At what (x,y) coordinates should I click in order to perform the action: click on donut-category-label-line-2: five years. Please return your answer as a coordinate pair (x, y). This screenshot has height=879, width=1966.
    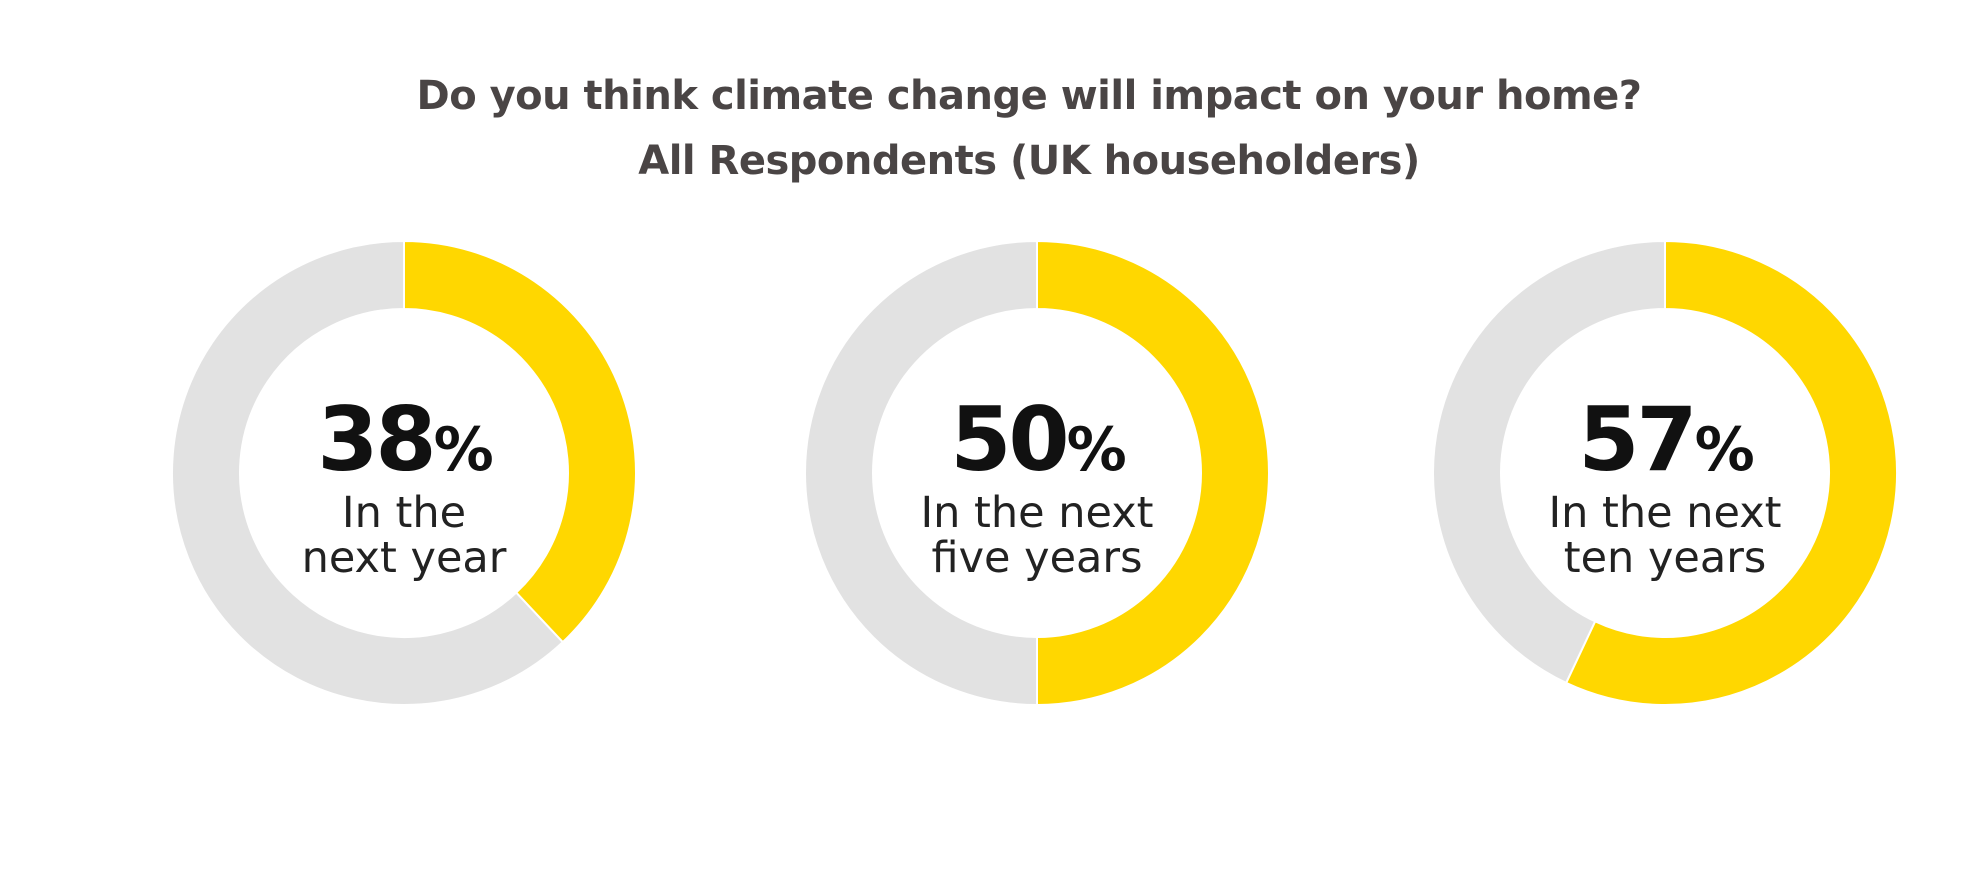
    Looking at the image, I should click on (1037, 558).